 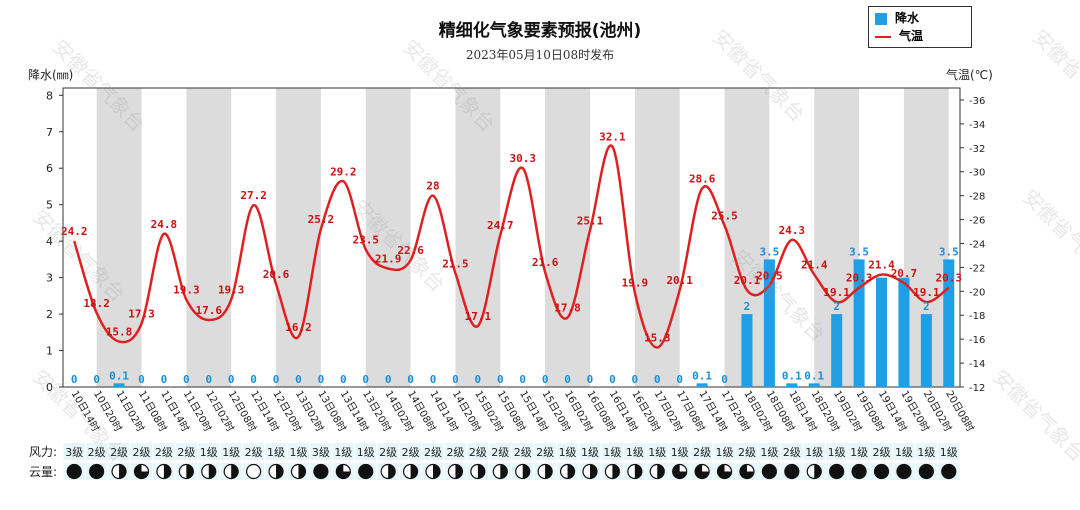 I want to click on temp-label: 24.2, so click(x=74, y=231).